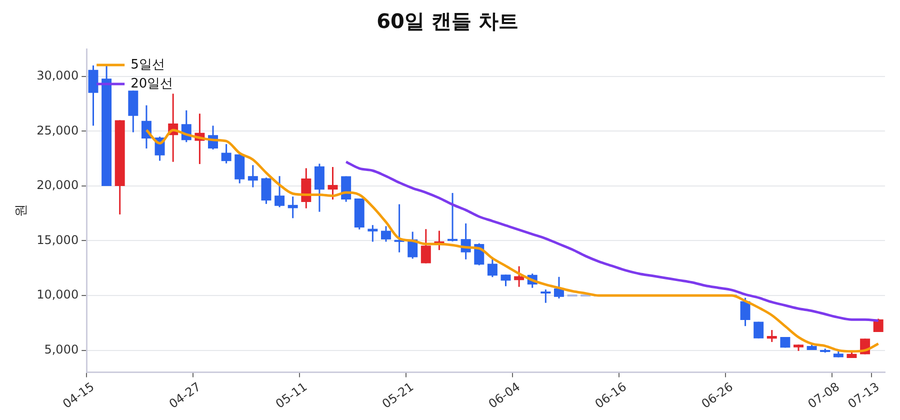 Image resolution: width=900 pixels, height=420 pixels. What do you see at coordinates (57, 130) in the screenshot?
I see `y-tick-label: 25,000` at bounding box center [57, 130].